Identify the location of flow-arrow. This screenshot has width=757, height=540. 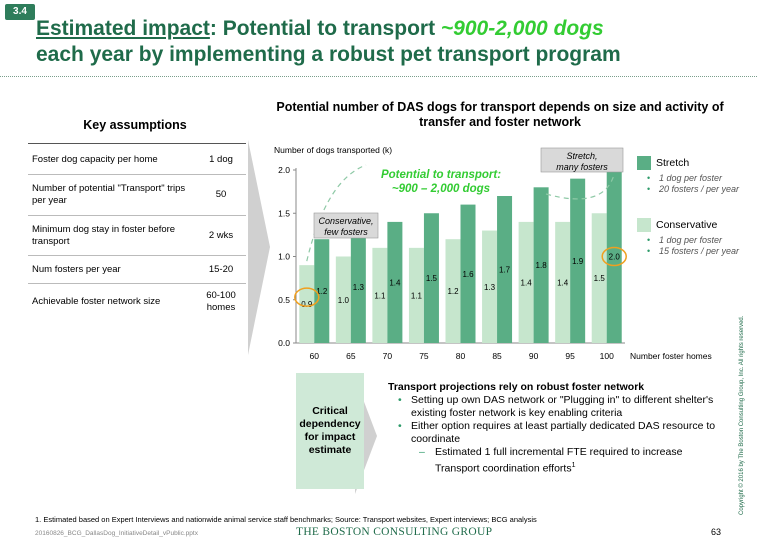
(259, 247).